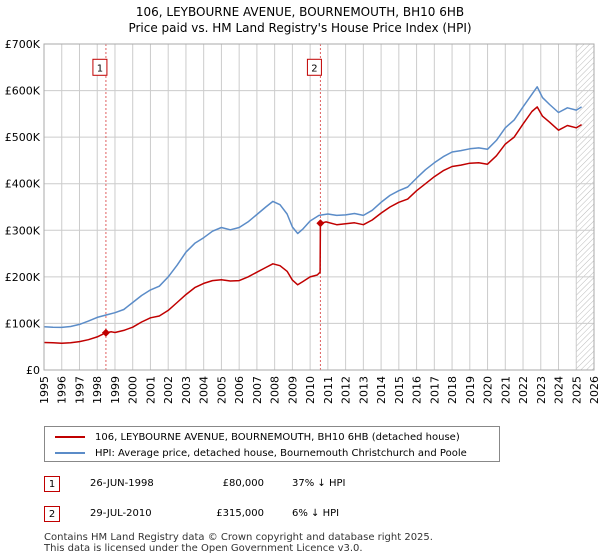  I want to click on x-tick-label: 2014, so click(381, 390).